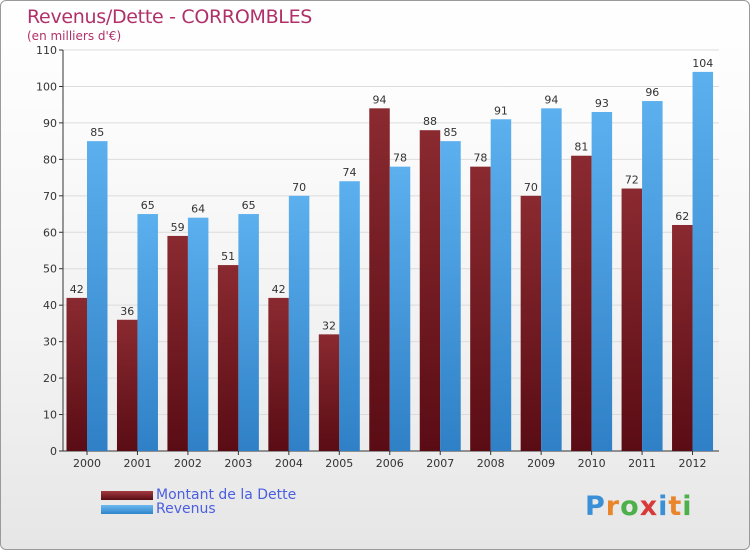  I want to click on logo-letter: o, so click(630, 506).